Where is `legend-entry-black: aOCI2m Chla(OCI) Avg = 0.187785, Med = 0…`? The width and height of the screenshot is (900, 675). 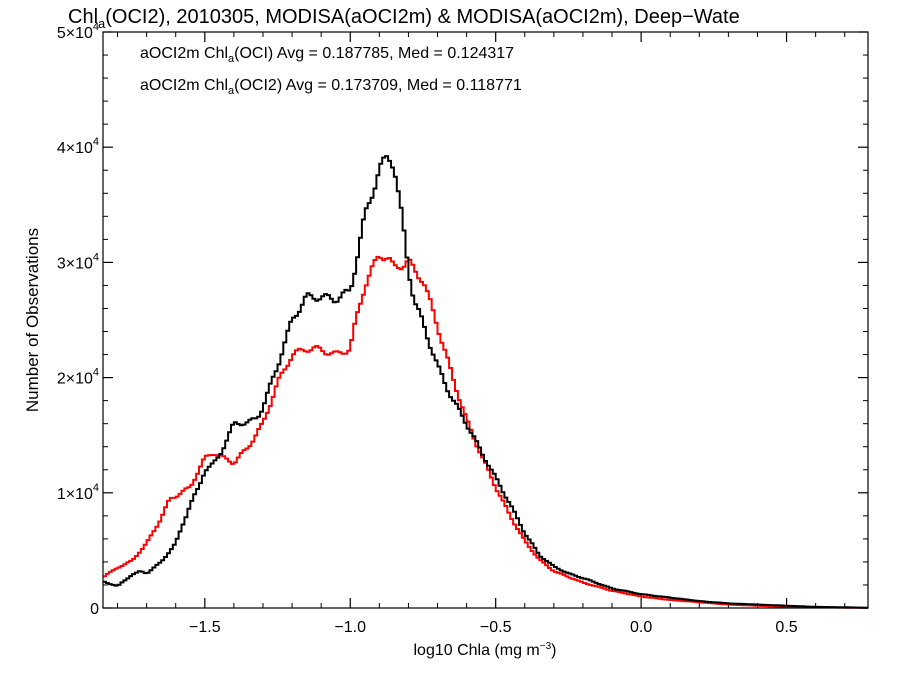 legend-entry-black: aOCI2m Chla(OCI) Avg = 0.187785, Med = 0… is located at coordinates (327, 55).